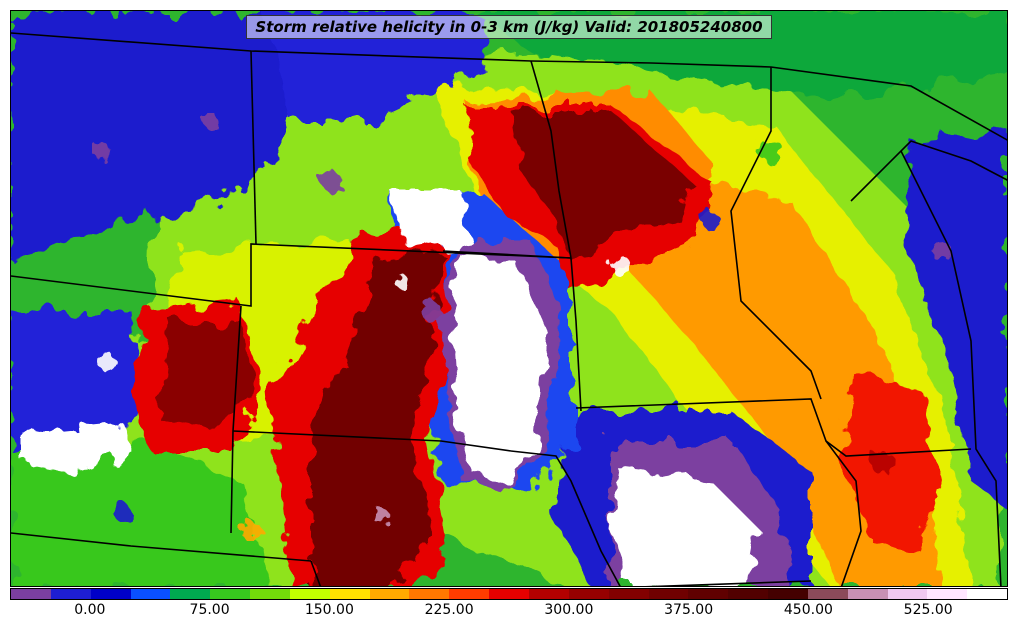 The image size is (1018, 633). What do you see at coordinates (928, 171) in the screenshot?
I see `border-upper-michigan` at bounding box center [928, 171].